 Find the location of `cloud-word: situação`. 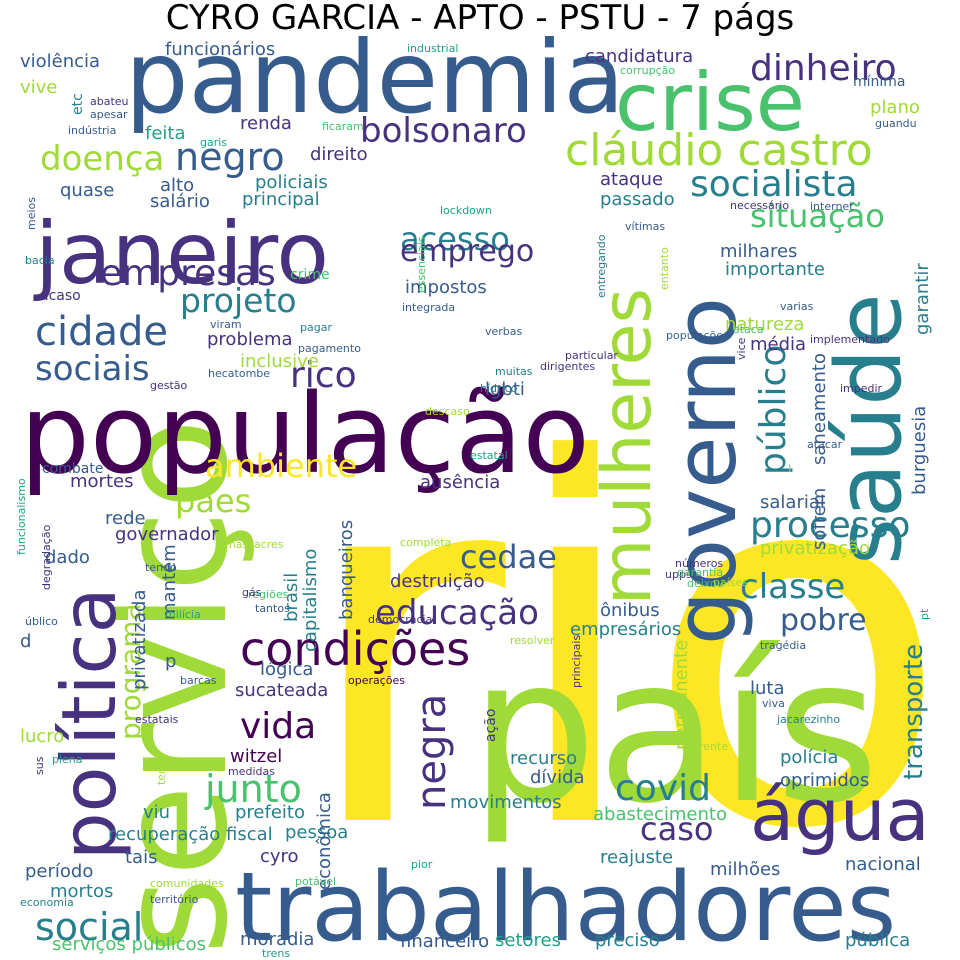

cloud-word: situação is located at coordinates (817, 216).